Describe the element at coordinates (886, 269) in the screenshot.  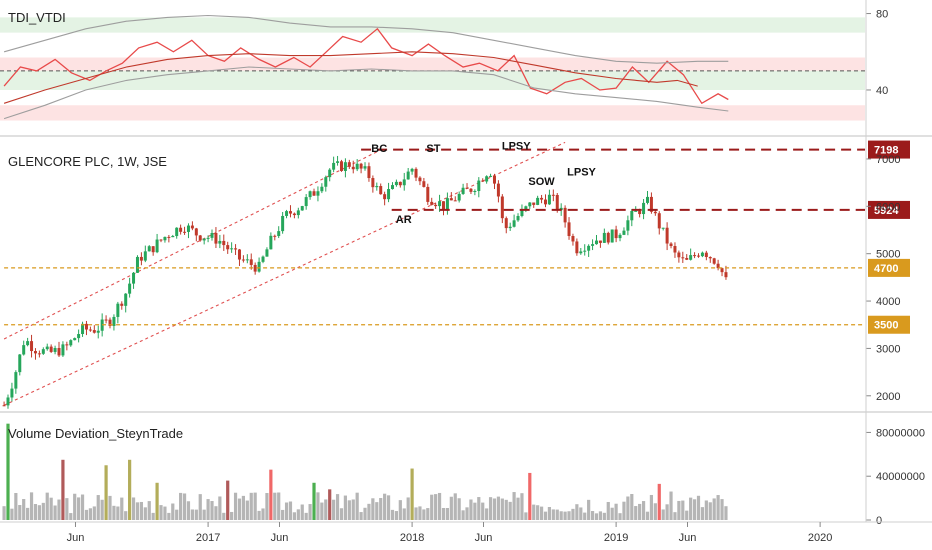
I see `level-label: 4700` at that location.